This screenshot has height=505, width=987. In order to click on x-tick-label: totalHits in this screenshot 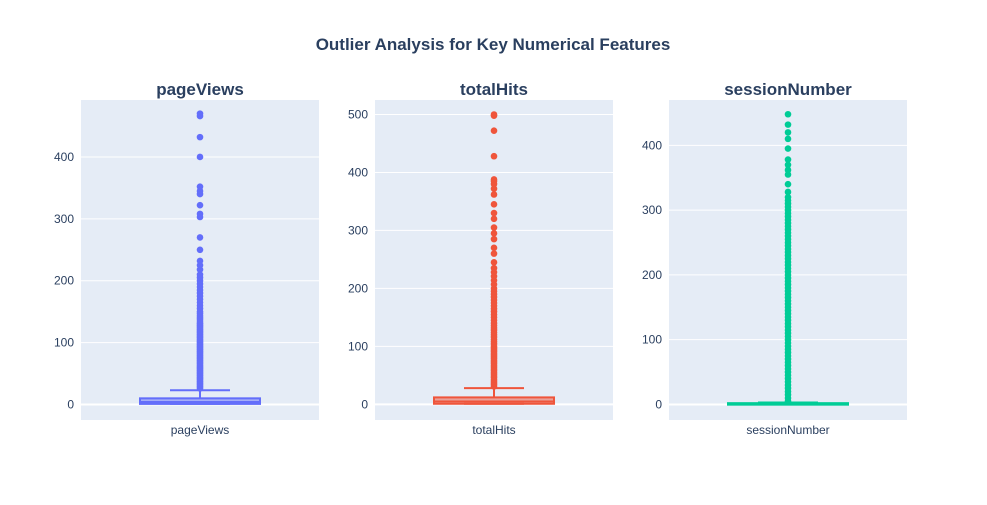, I will do `click(493, 430)`.